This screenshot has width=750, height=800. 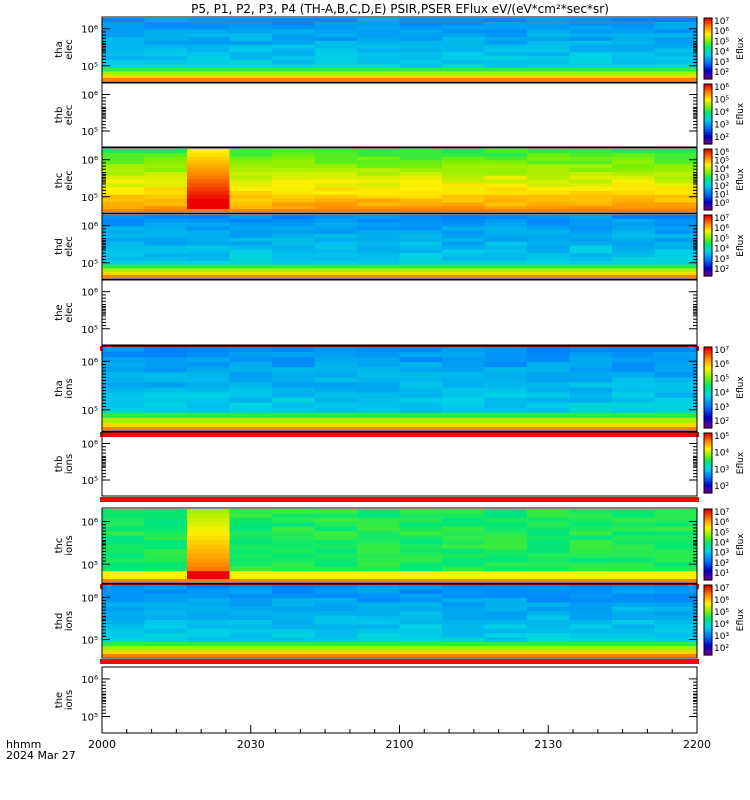 I want to click on bottom-energy-band, so click(x=399, y=276).